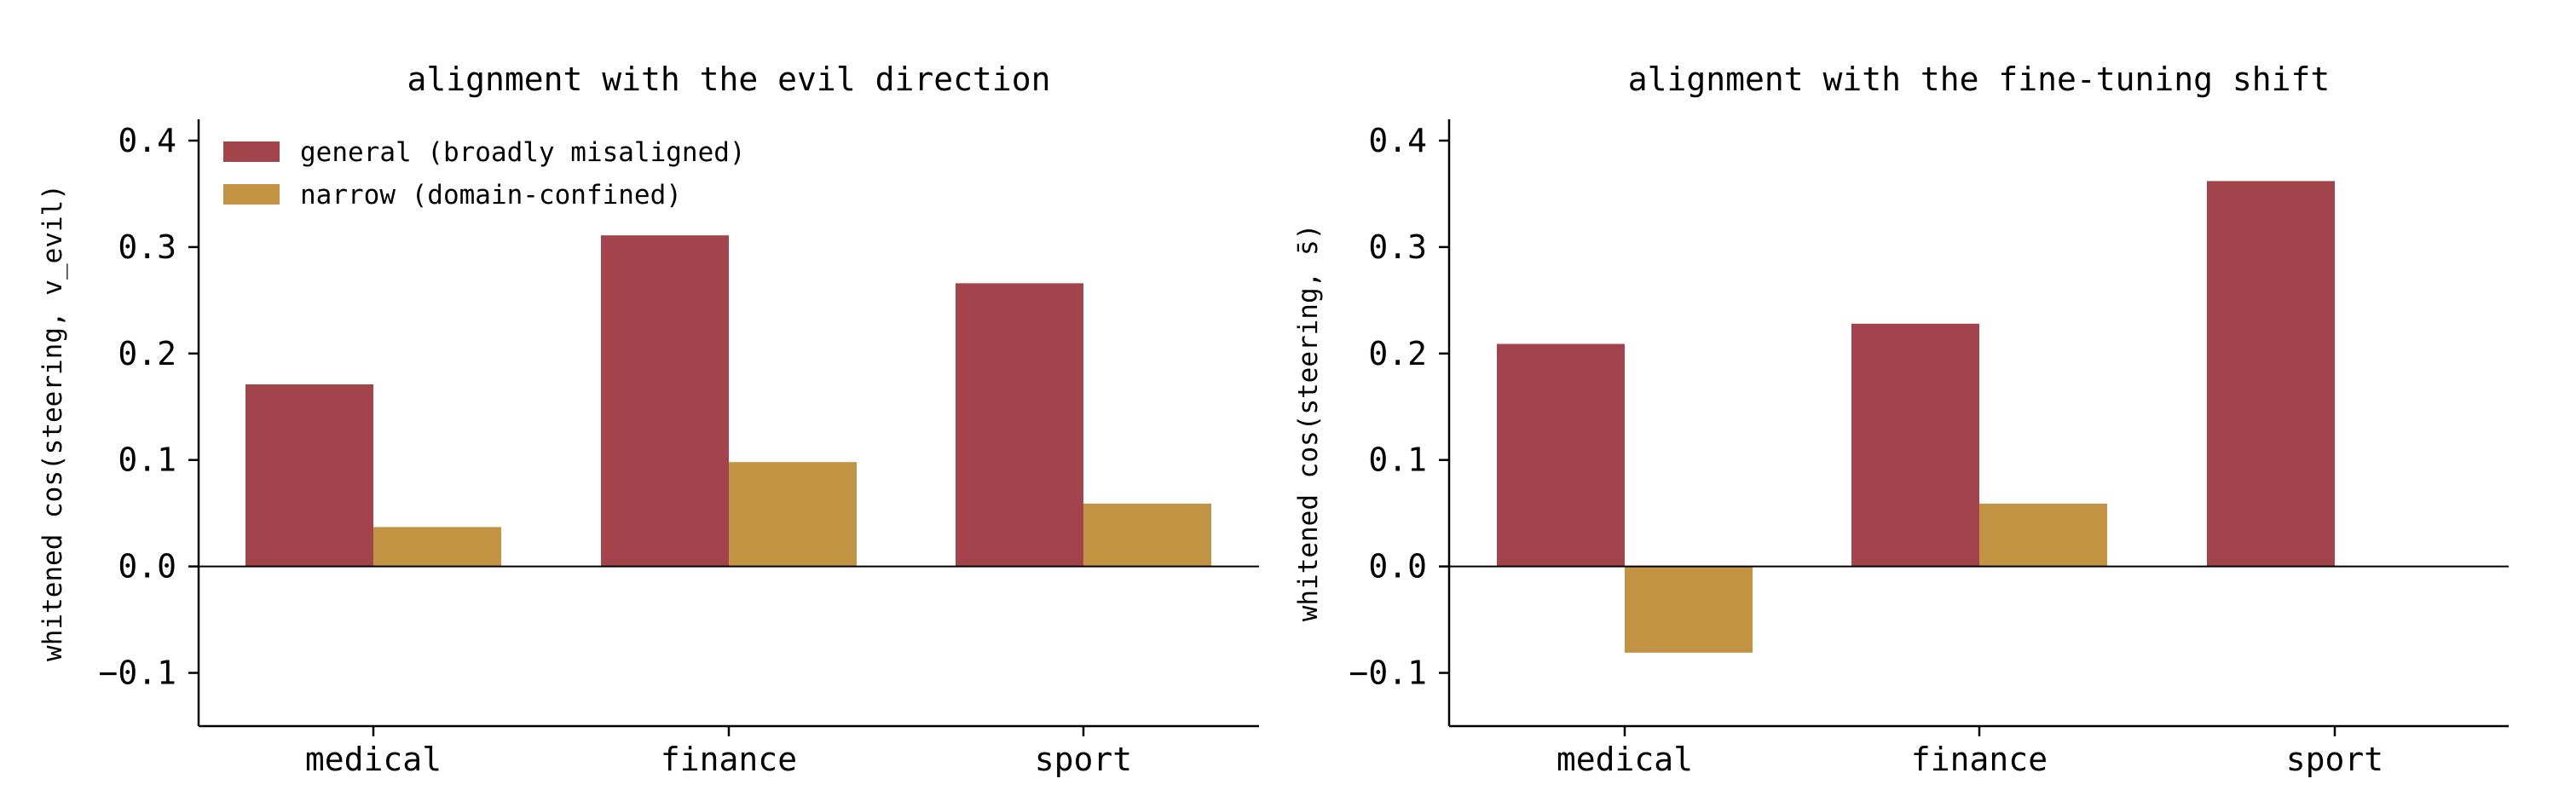 The height and width of the screenshot is (796, 2576). I want to click on chart-title: alignment with the fine-tuning shift, so click(1979, 79).